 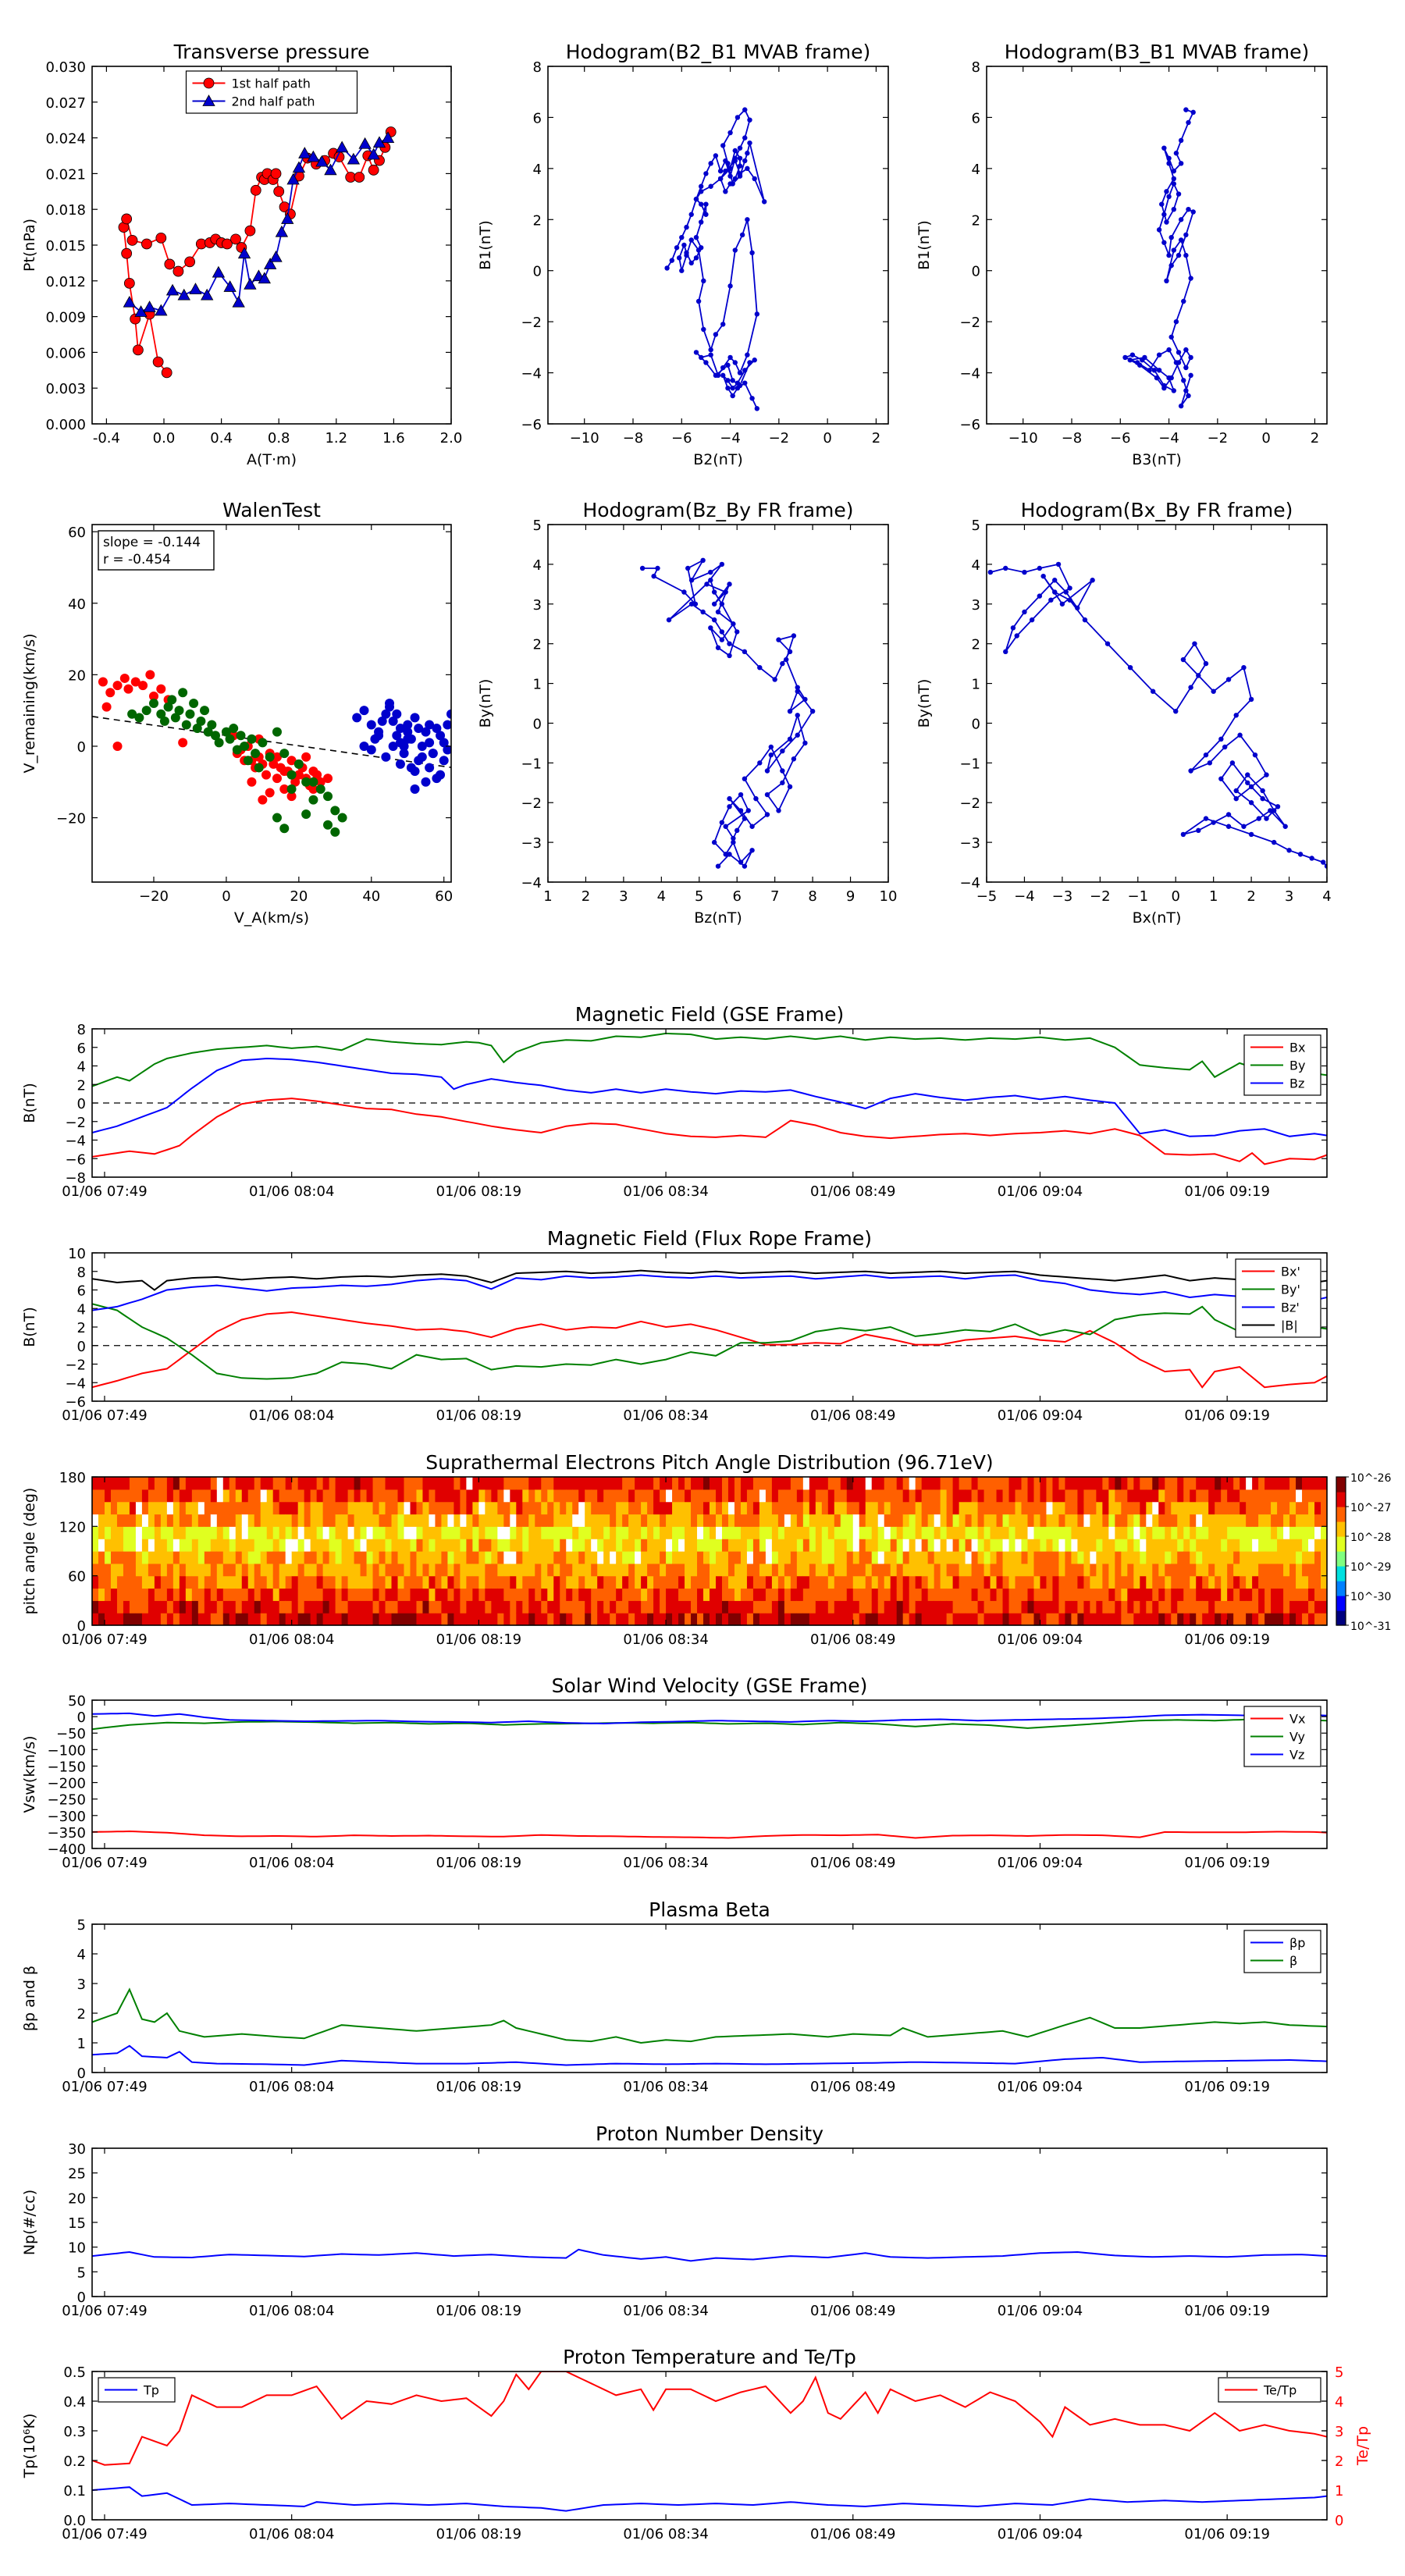 I want to click on x-tick-label: 4, so click(x=1326, y=896).